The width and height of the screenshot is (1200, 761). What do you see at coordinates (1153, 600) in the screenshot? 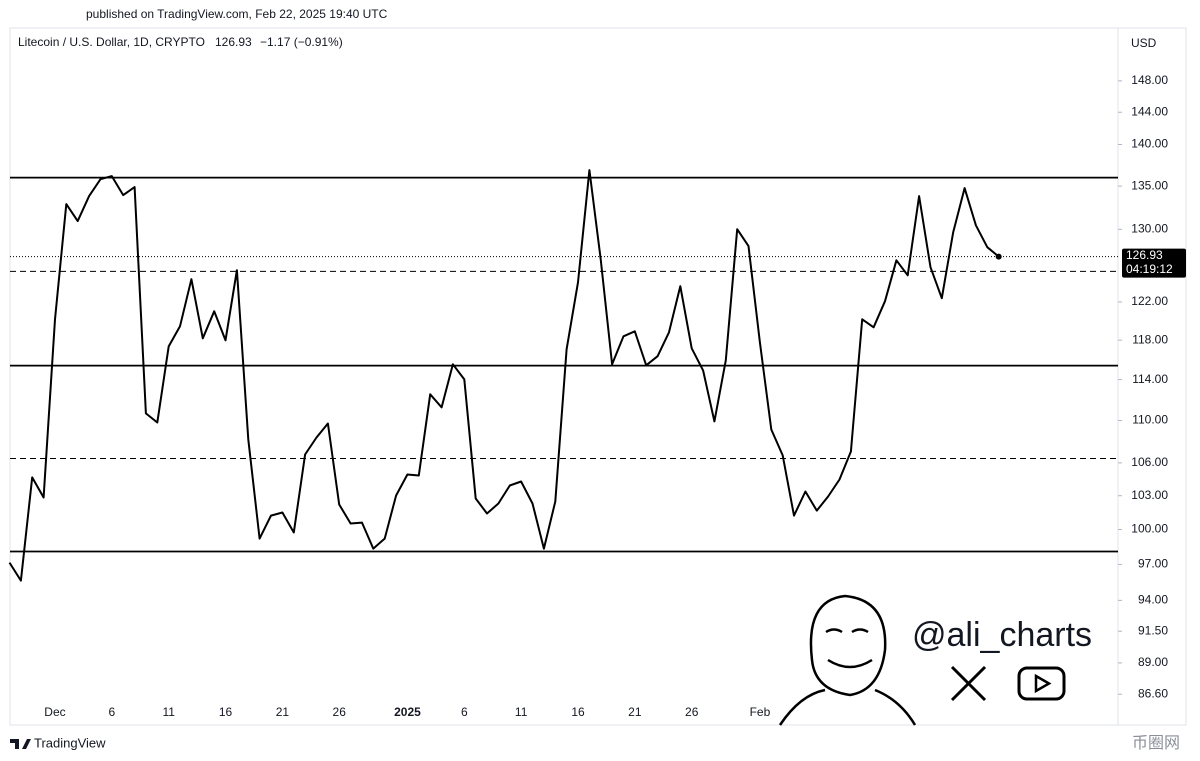
I see `y-tick-label: 94.00` at bounding box center [1153, 600].